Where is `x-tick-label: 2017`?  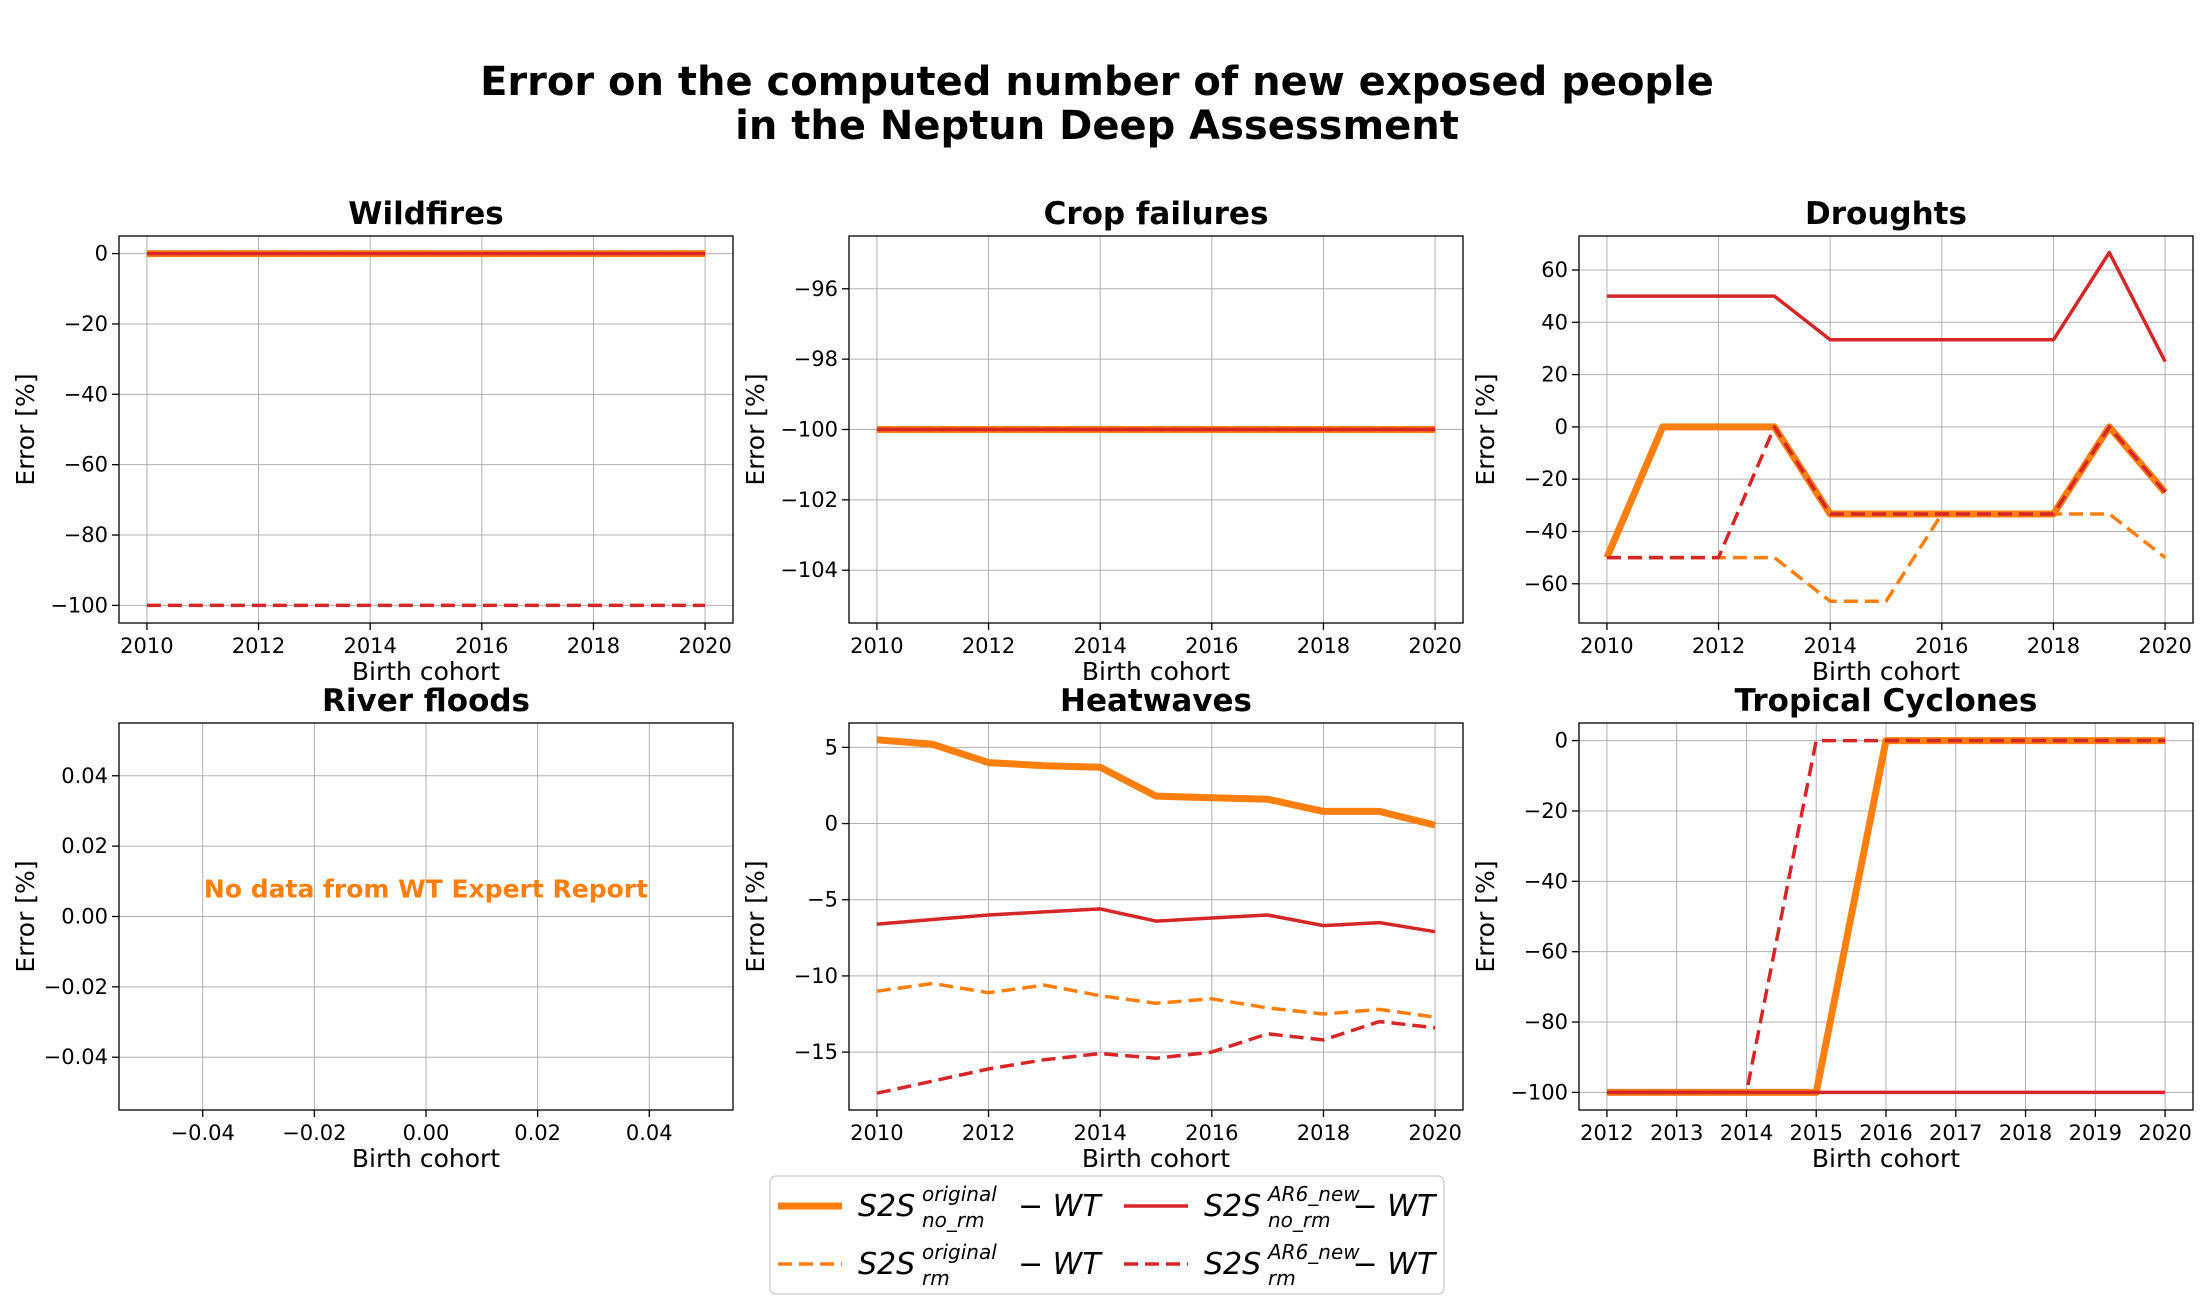 x-tick-label: 2017 is located at coordinates (1955, 1133).